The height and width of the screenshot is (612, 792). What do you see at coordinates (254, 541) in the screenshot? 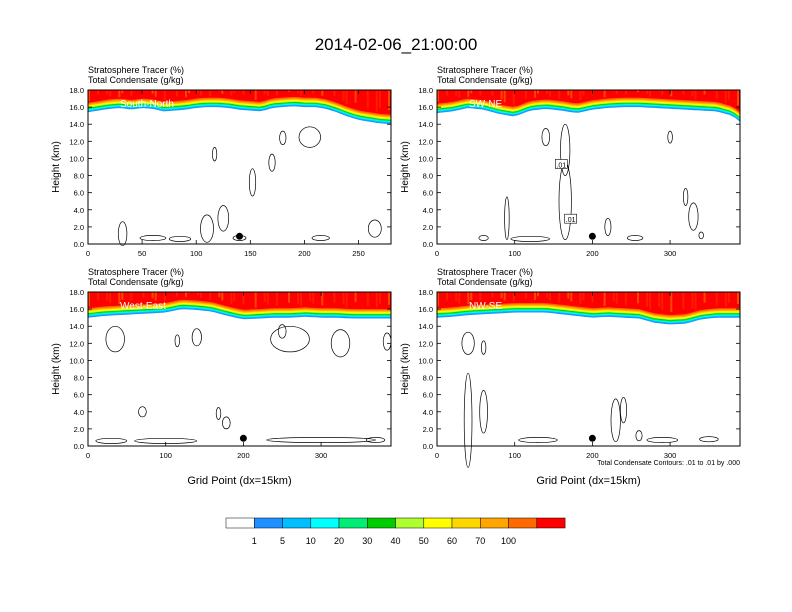
I see `colorbar-label: 1` at bounding box center [254, 541].